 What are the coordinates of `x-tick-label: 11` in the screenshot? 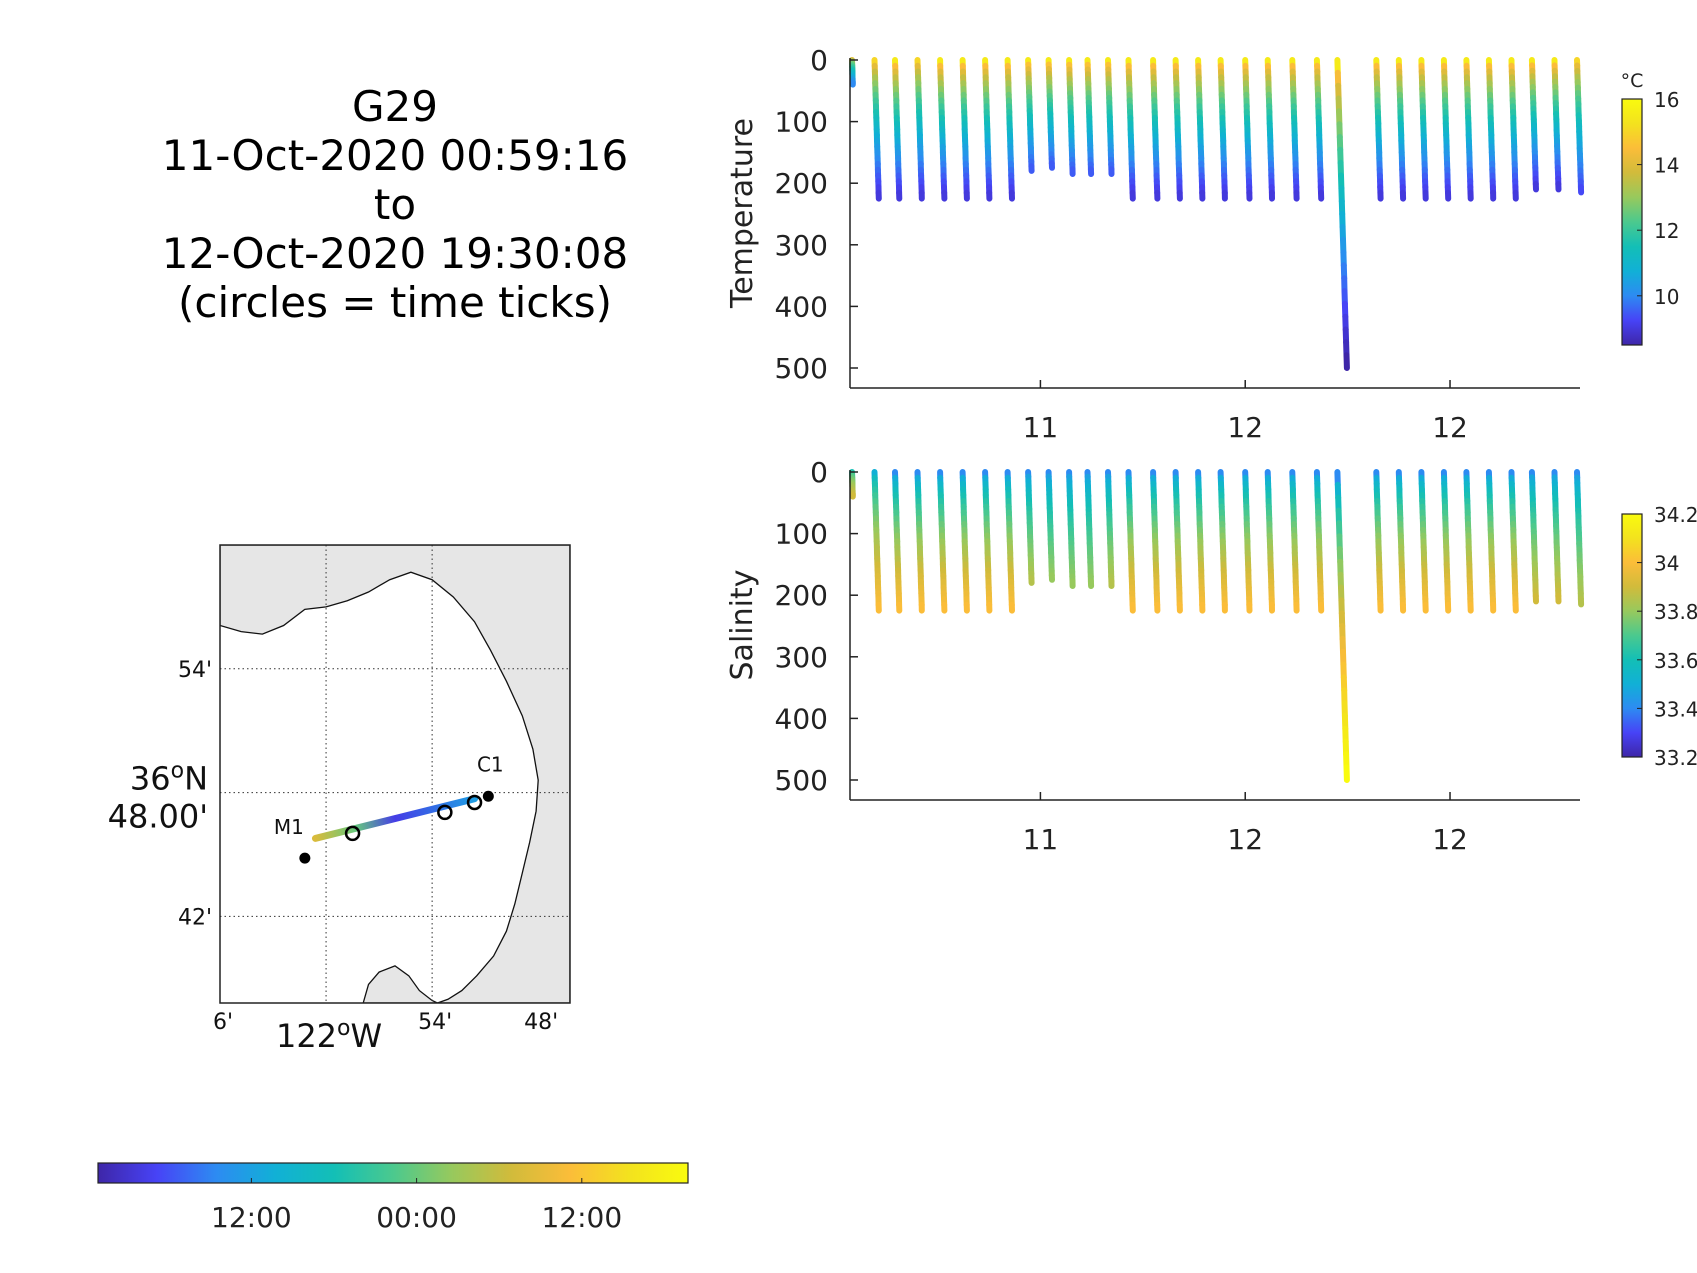 It's located at (1041, 427).